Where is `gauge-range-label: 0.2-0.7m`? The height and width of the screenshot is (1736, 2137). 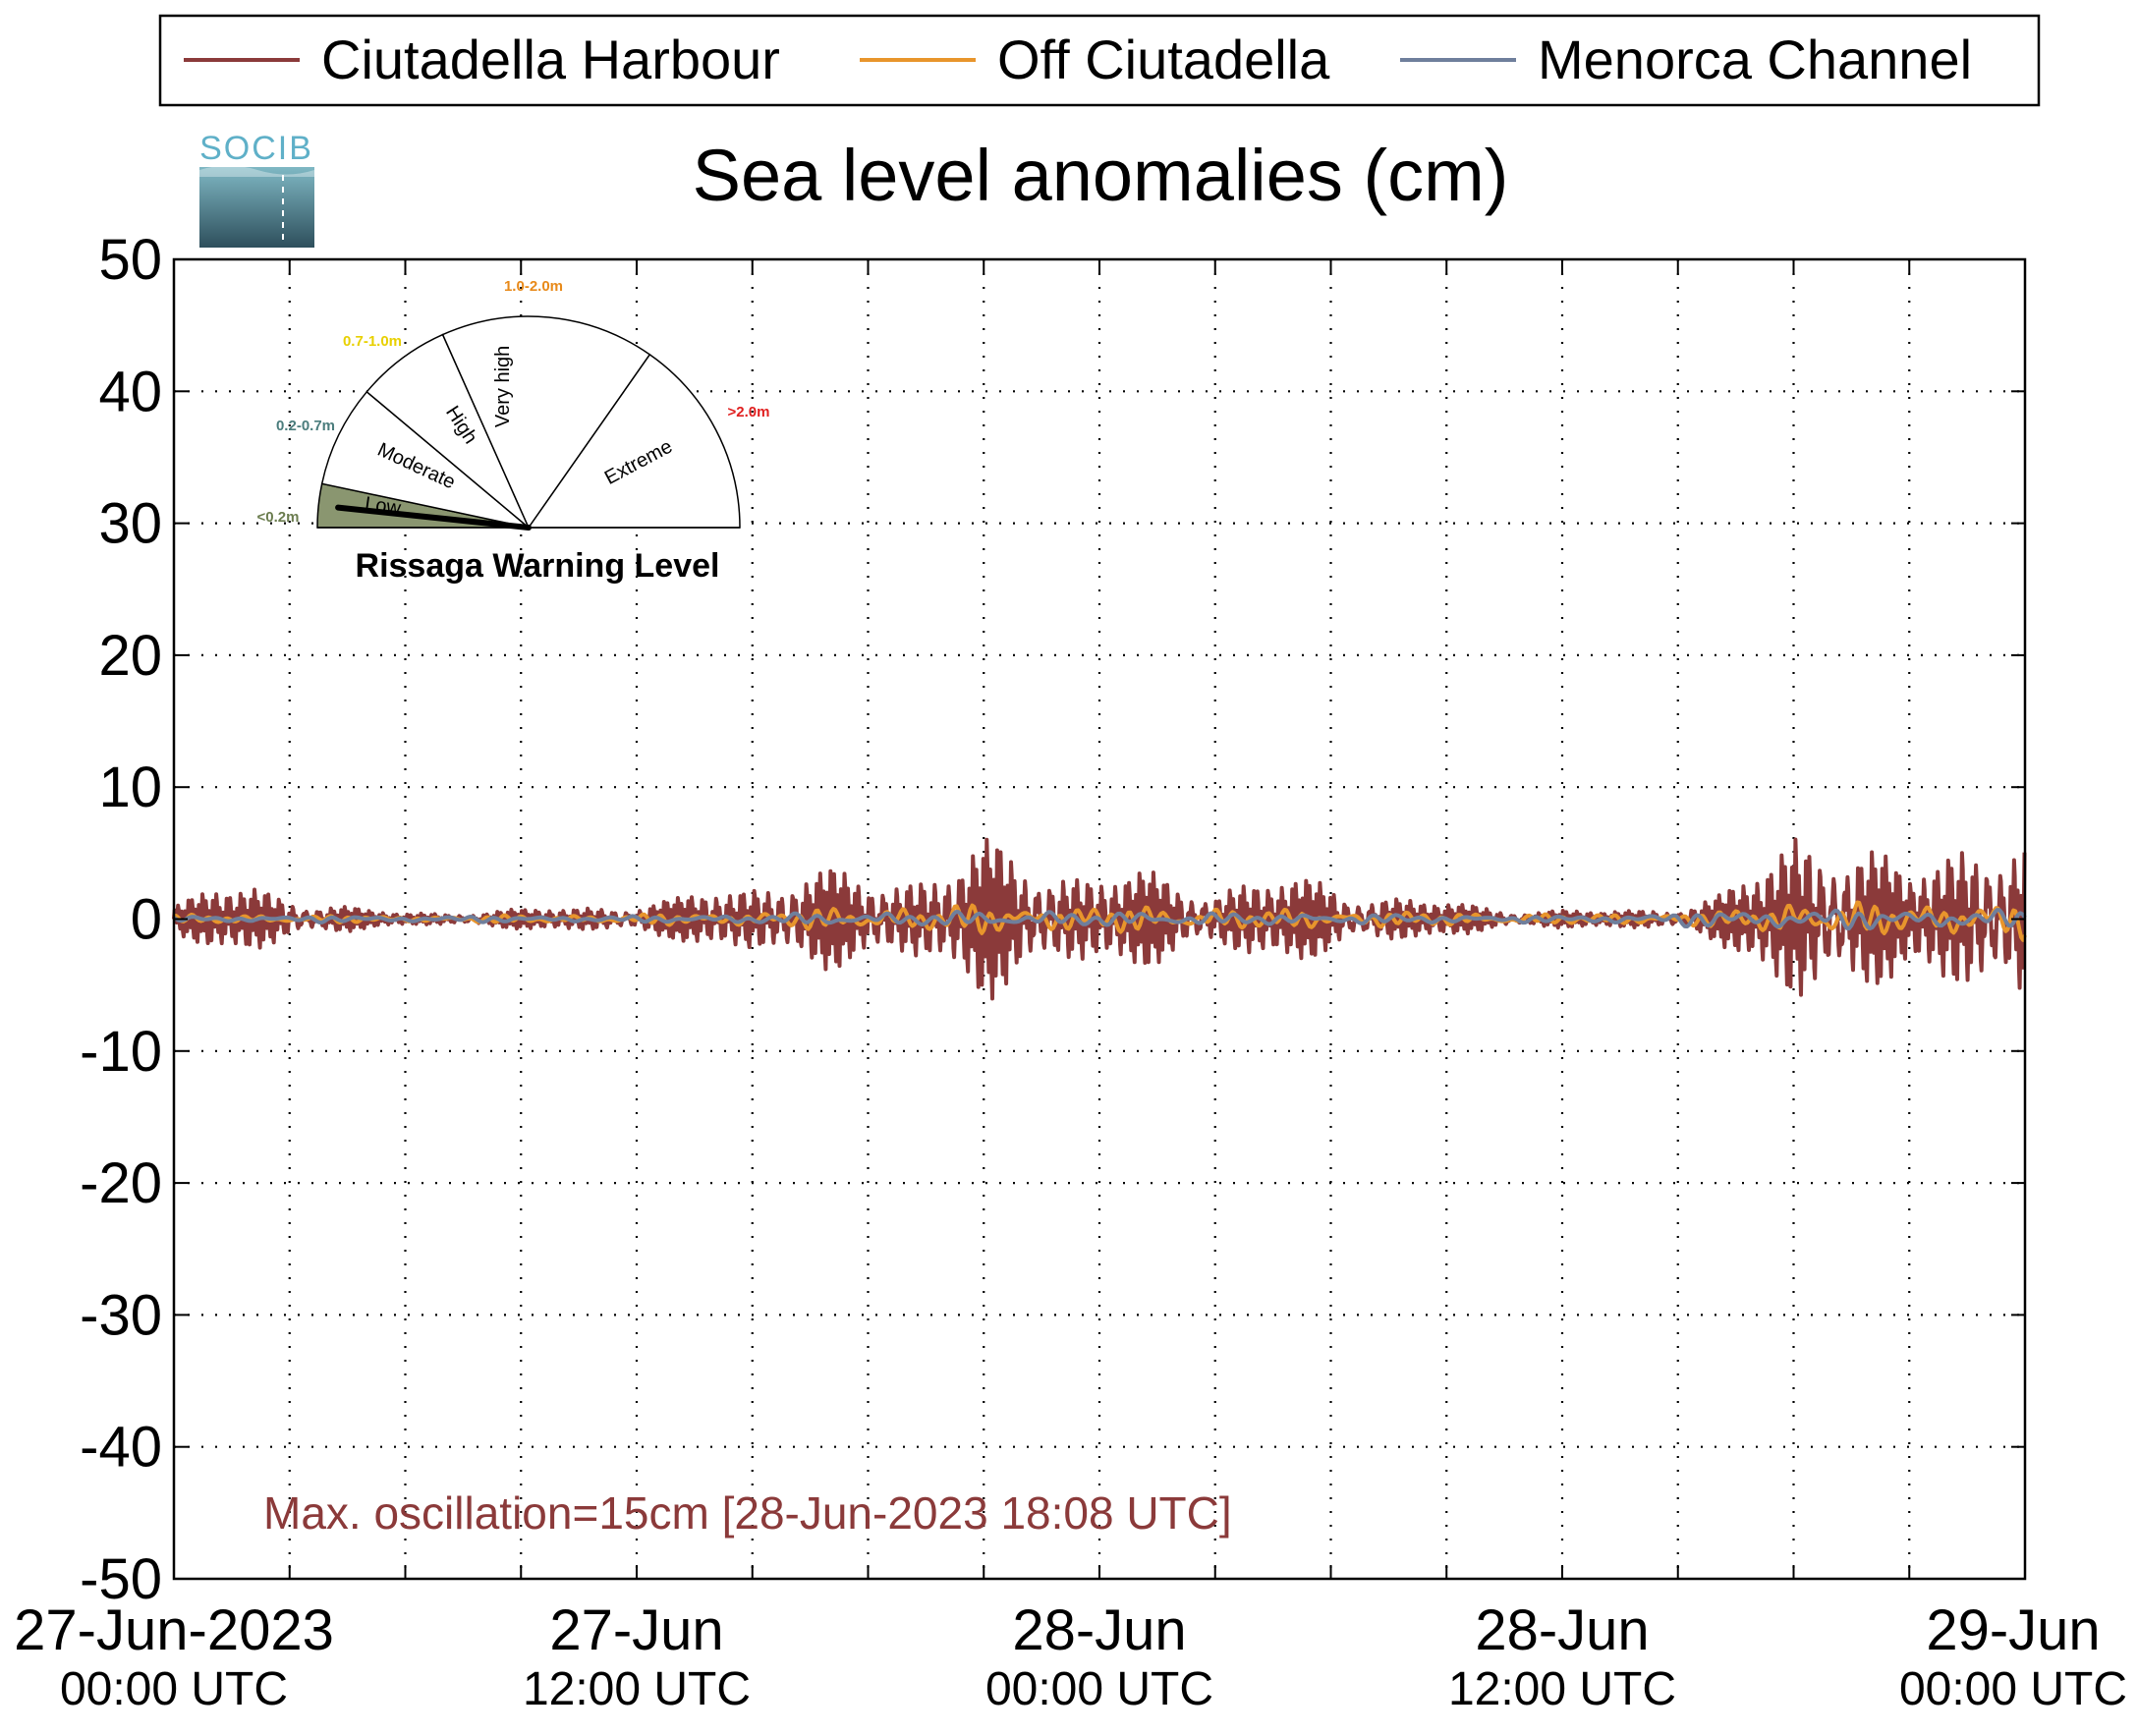 gauge-range-label: 0.2-0.7m is located at coordinates (305, 426).